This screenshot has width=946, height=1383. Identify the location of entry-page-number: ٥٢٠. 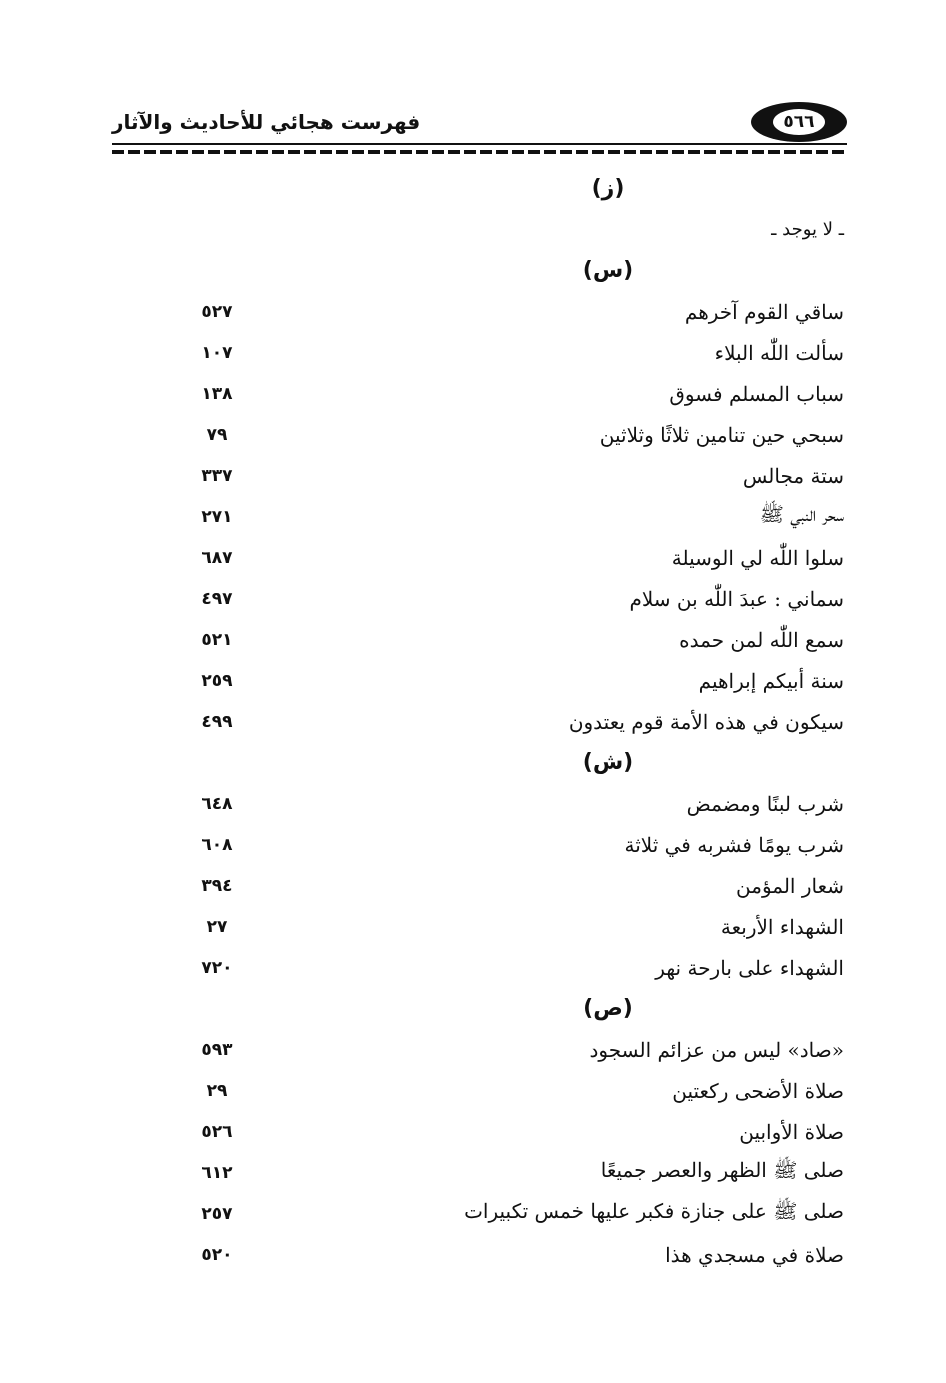
(217, 1254).